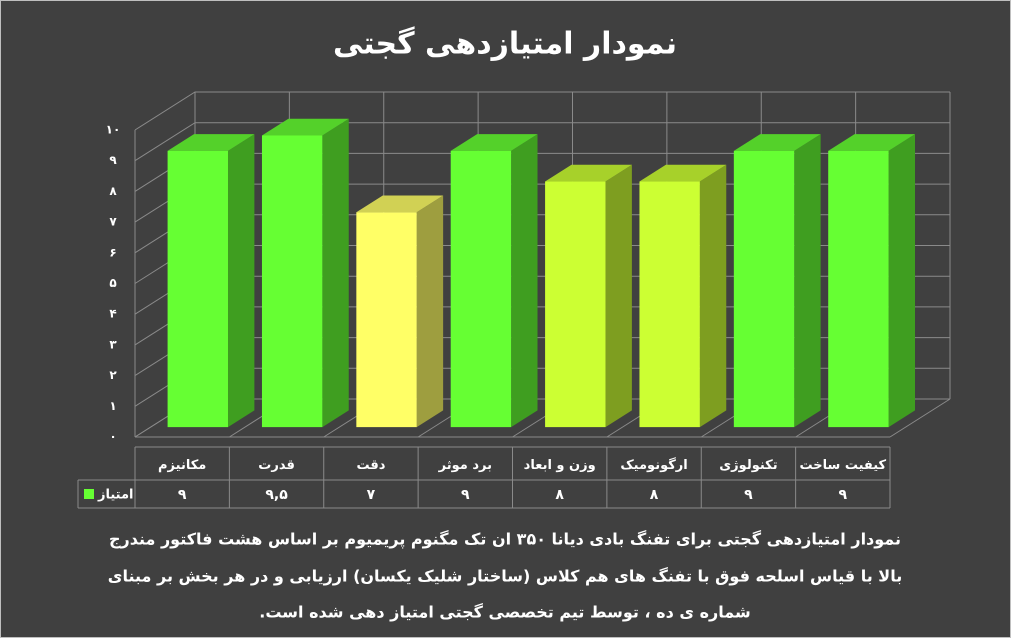 This screenshot has width=1011, height=638. What do you see at coordinates (112, 252) in the screenshot?
I see `y-tick-label: ۶` at bounding box center [112, 252].